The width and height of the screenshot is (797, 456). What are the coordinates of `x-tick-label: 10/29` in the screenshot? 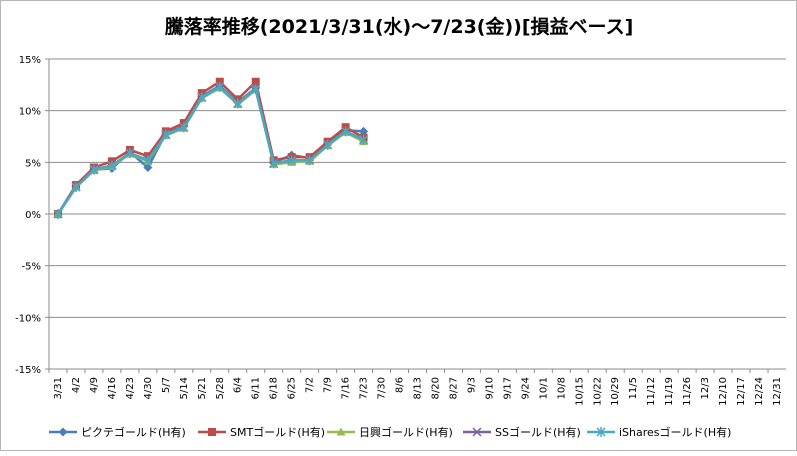 It's located at (615, 391).